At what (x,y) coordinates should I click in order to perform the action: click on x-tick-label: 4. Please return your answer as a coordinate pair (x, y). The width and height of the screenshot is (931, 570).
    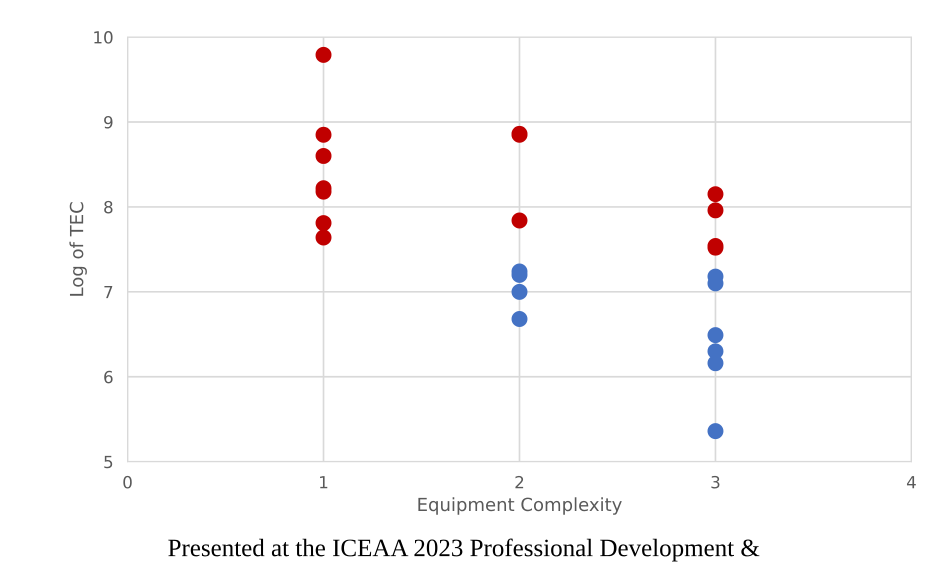
    Looking at the image, I should click on (911, 482).